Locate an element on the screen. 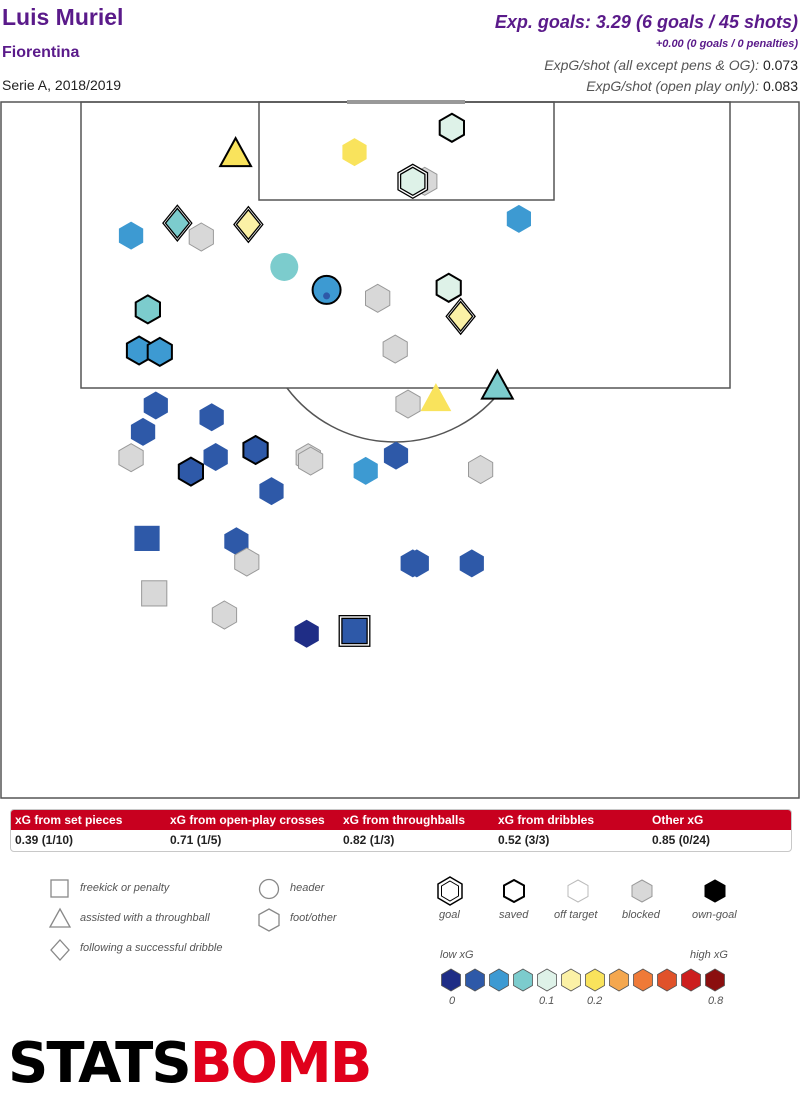 The width and height of the screenshot is (800, 1110). summary-value-dribbles: 0.52 (3/3) is located at coordinates (524, 840).